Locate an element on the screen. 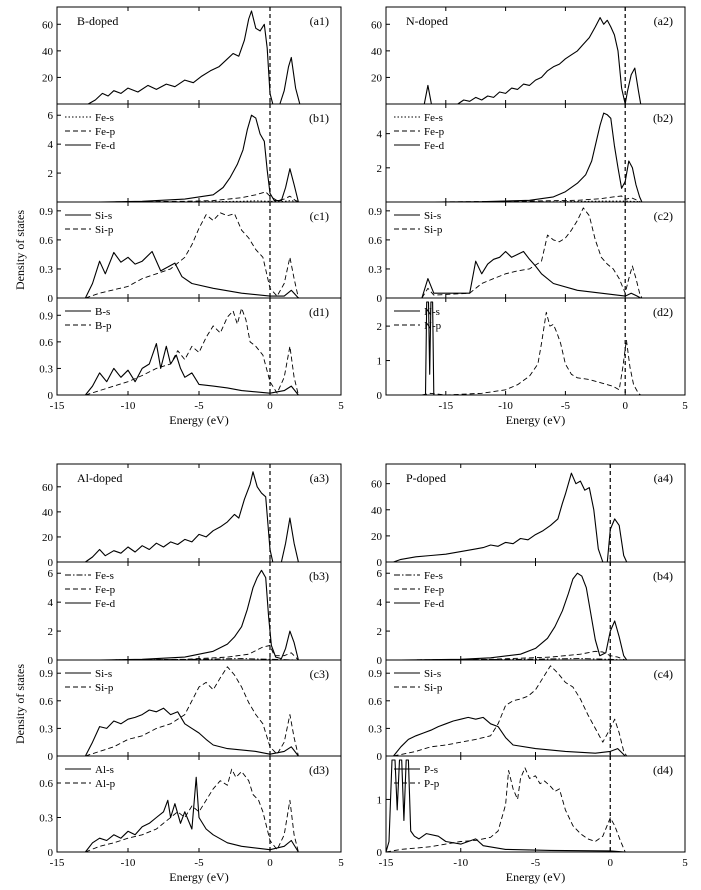  x-tick-label-al: -15 is located at coordinates (57, 863).